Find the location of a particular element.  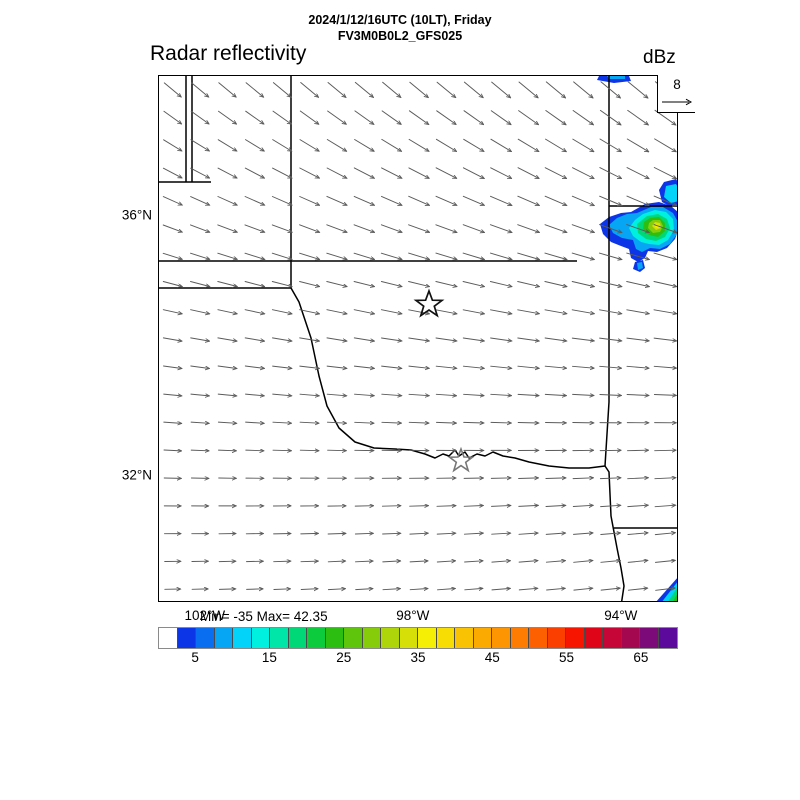

colorbar-unit-label: dBz is located at coordinates (659, 57).